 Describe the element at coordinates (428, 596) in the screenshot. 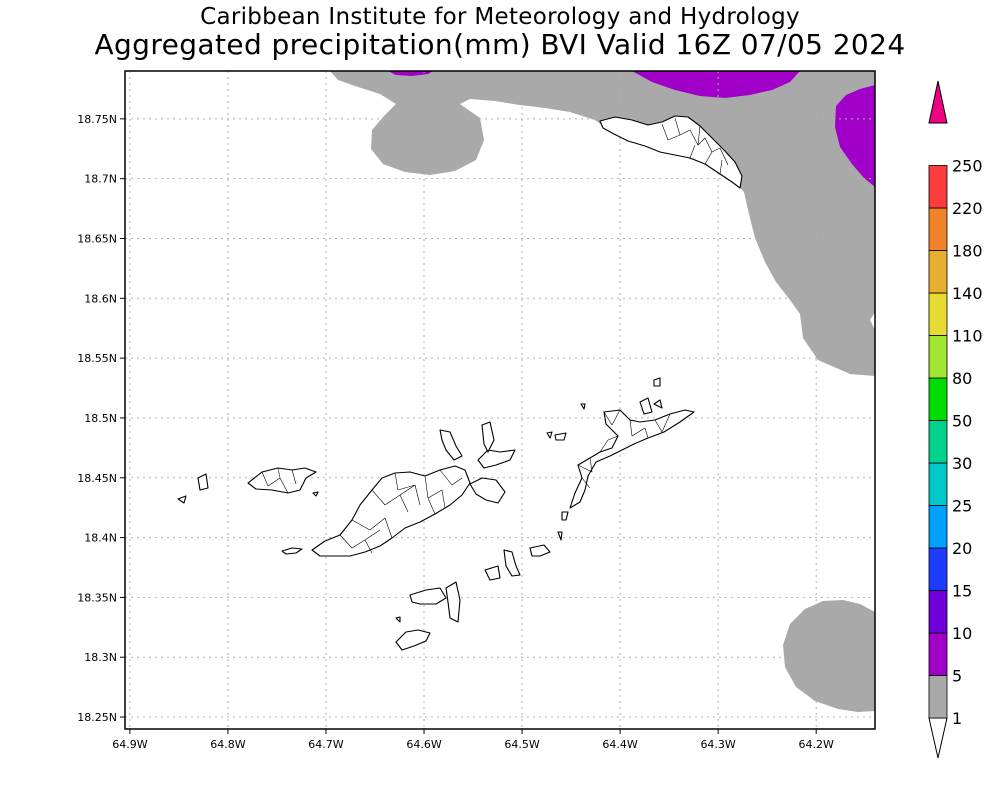

I see `island-peter` at that location.